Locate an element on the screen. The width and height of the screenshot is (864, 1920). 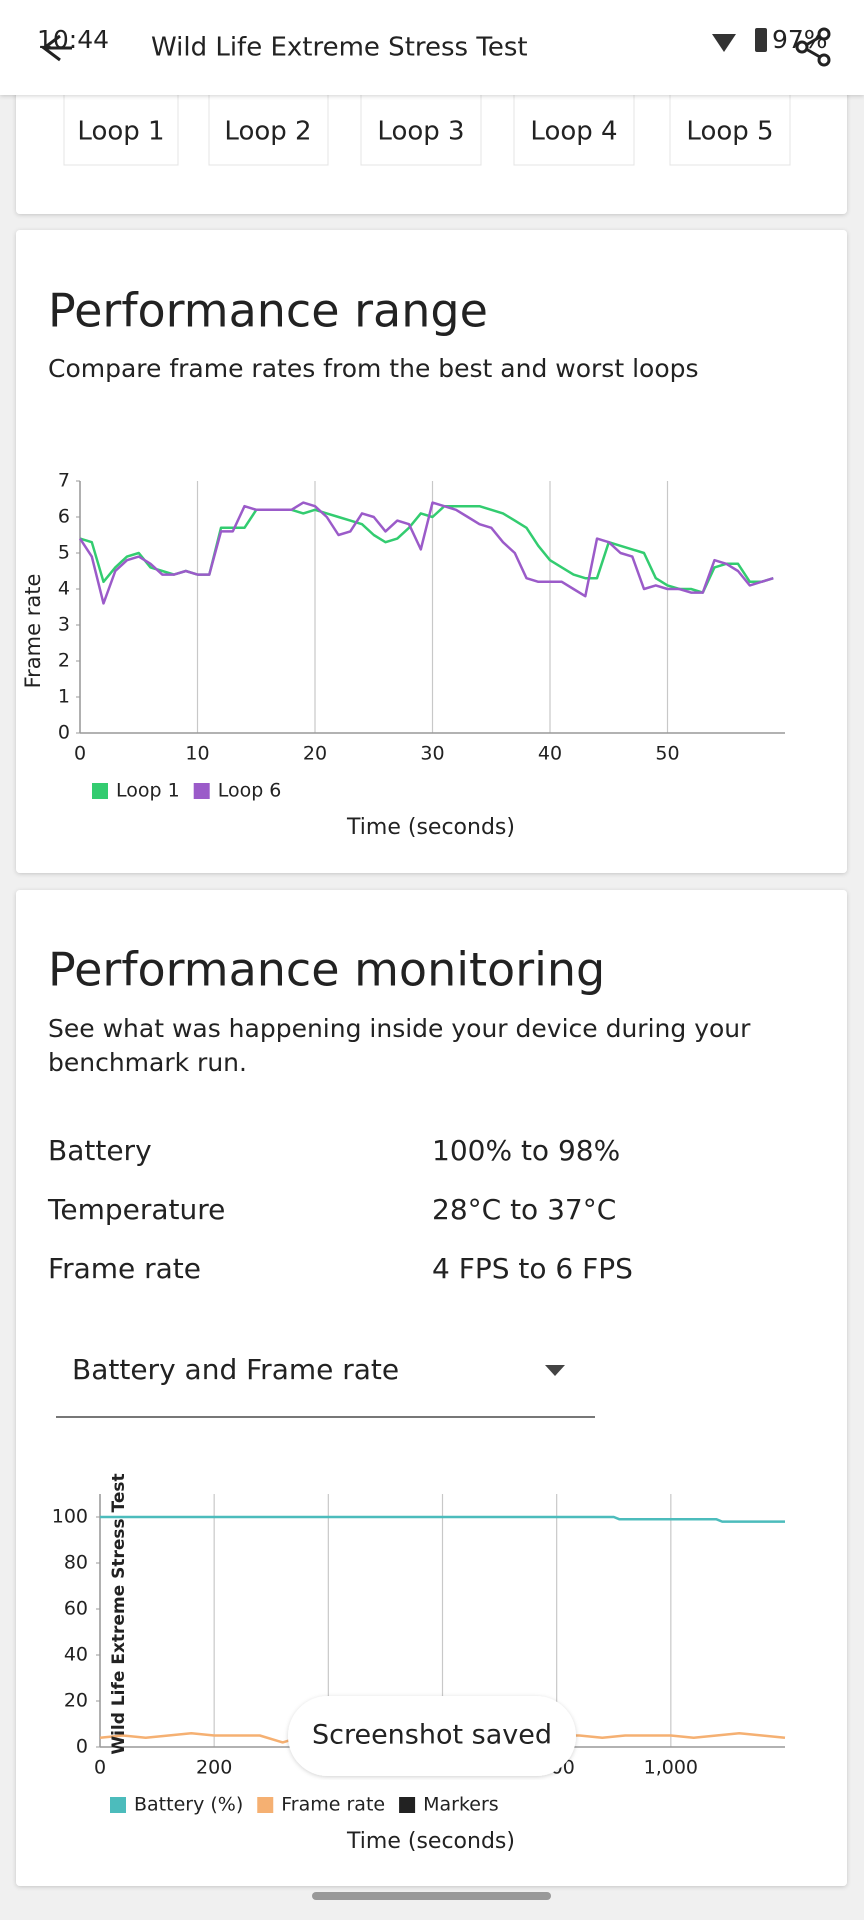
loop-label: Loop 2 is located at coordinates (267, 132).